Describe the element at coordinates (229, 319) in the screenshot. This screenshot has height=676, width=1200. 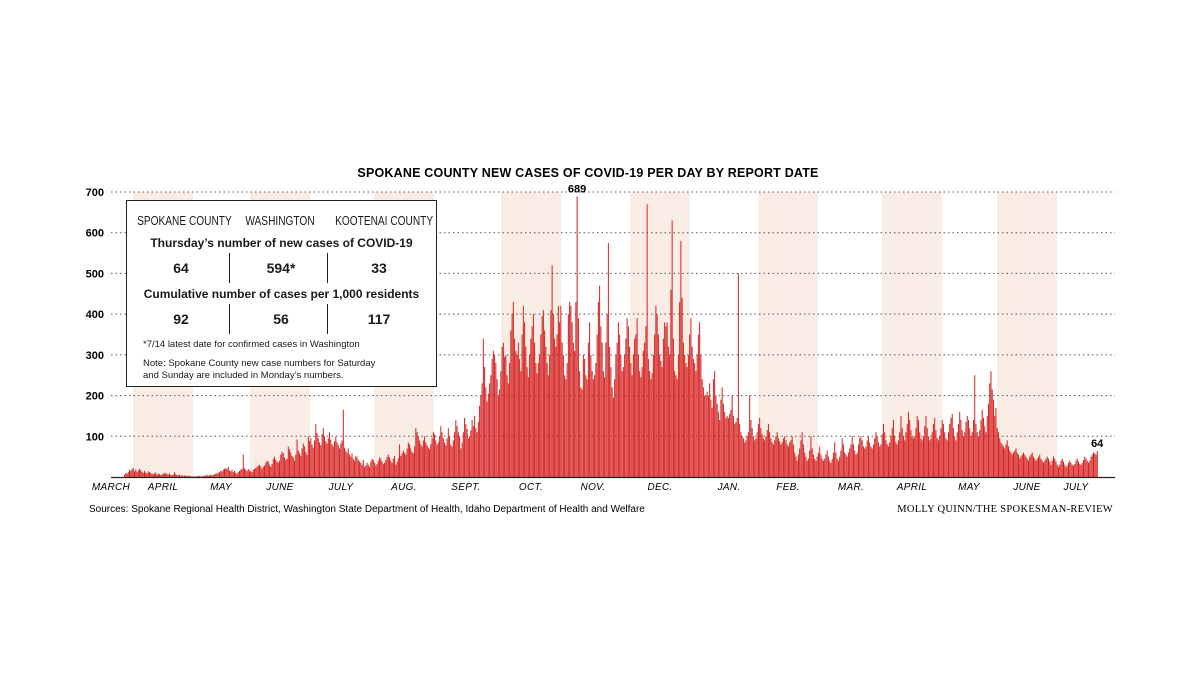
I see `divider` at that location.